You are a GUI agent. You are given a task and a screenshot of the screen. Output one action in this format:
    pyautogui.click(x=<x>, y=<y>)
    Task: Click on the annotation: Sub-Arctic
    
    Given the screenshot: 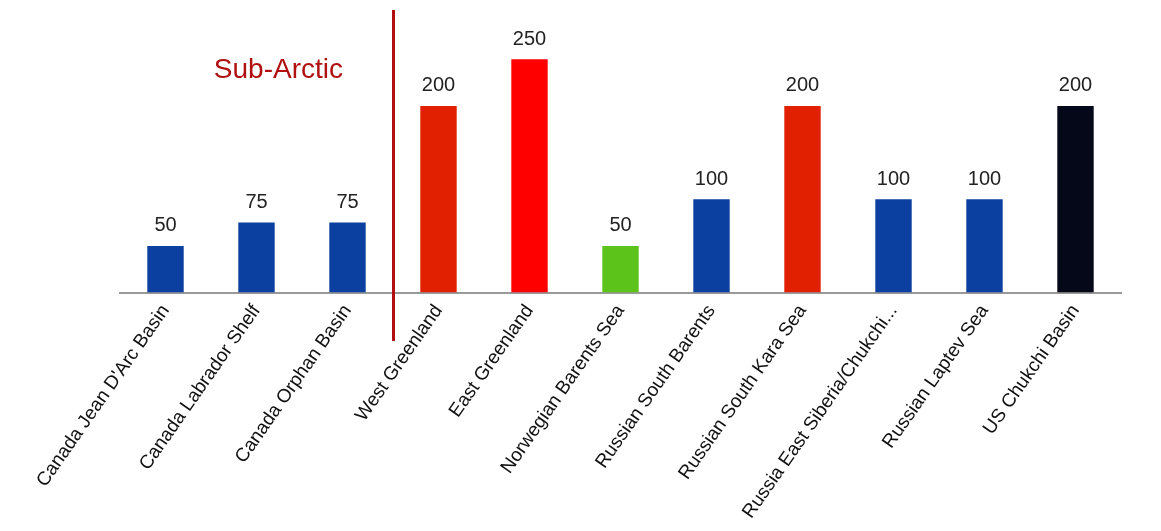 What is the action you would take?
    pyautogui.click(x=278, y=68)
    